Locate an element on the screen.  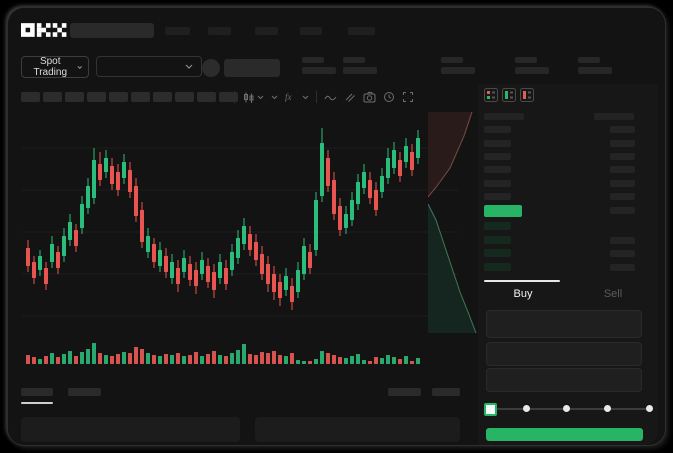
book-all-icon is located at coordinates (491, 95).